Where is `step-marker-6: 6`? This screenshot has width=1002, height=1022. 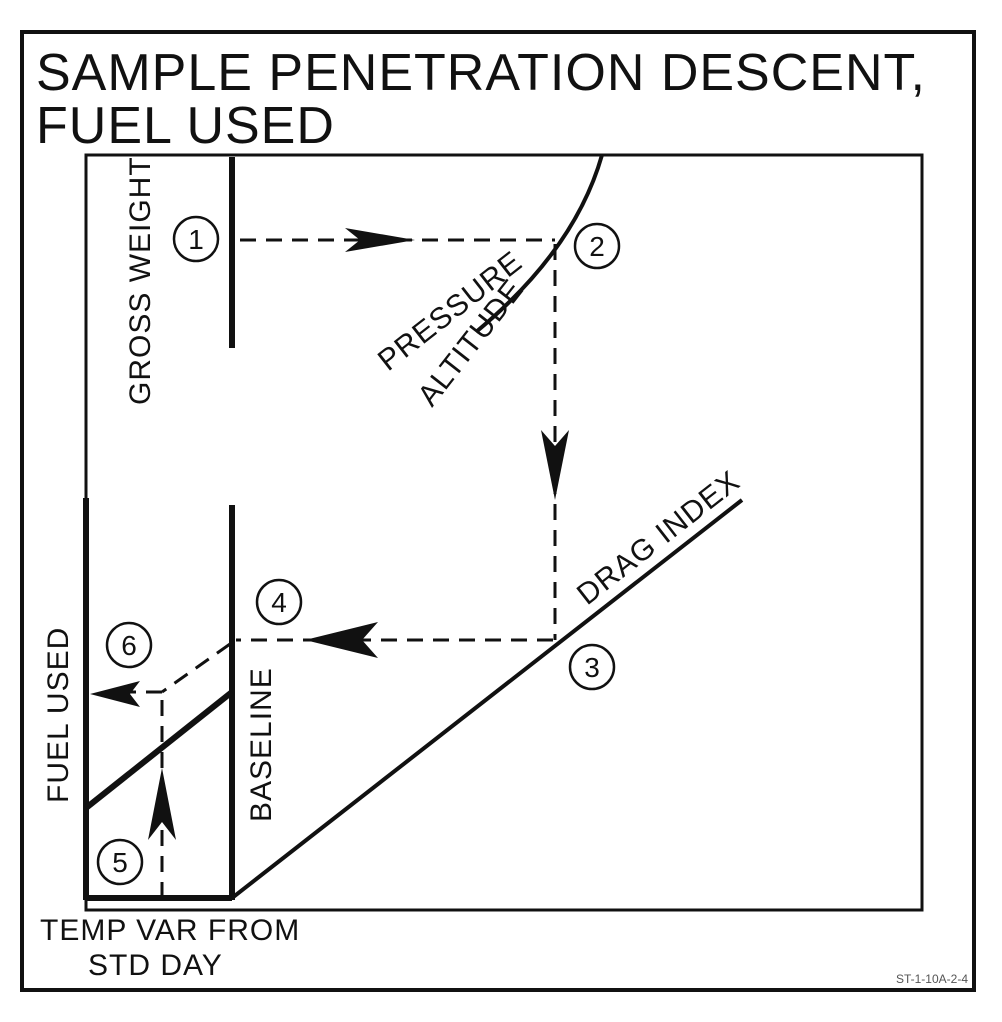
step-marker-6: 6 is located at coordinates (129, 645).